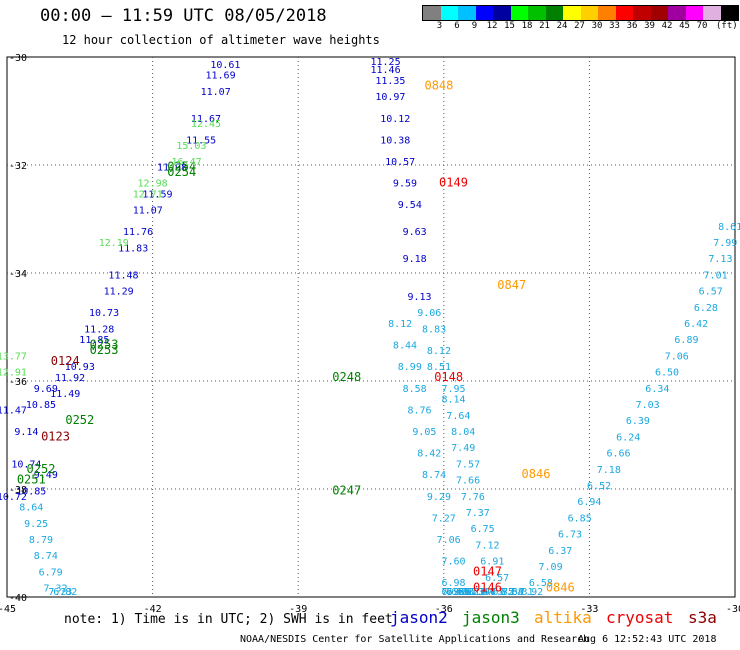 This screenshot has width=740, height=650. Describe the element at coordinates (453, 592) in the screenshot. I see `wave-height-label: 7.31` at that location.